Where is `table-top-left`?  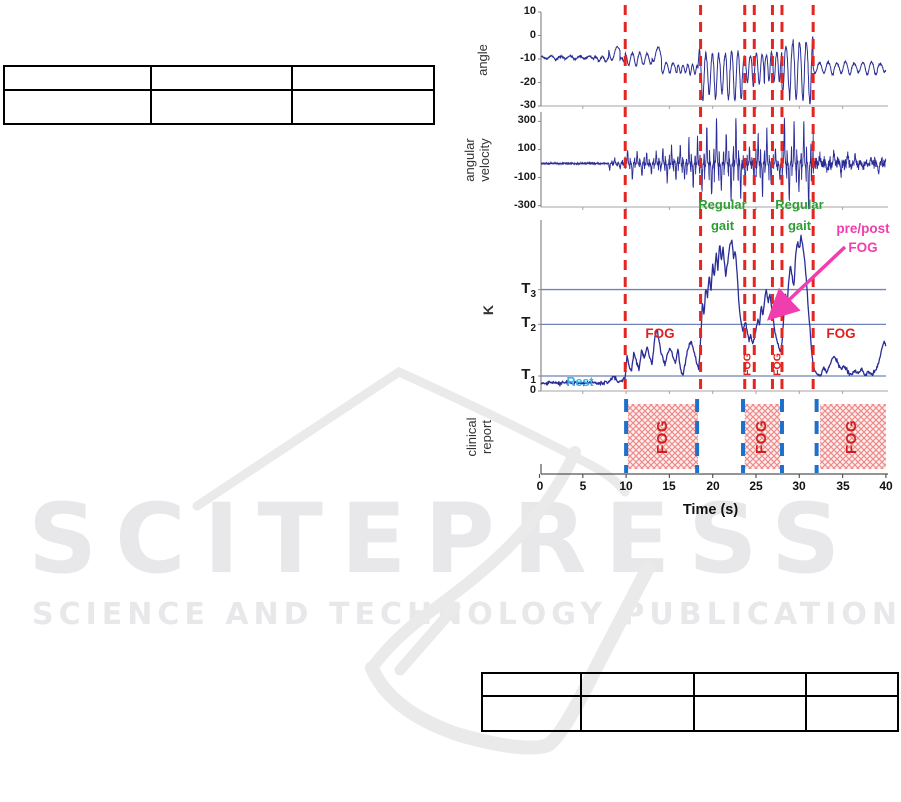 table-top-left is located at coordinates (219, 95).